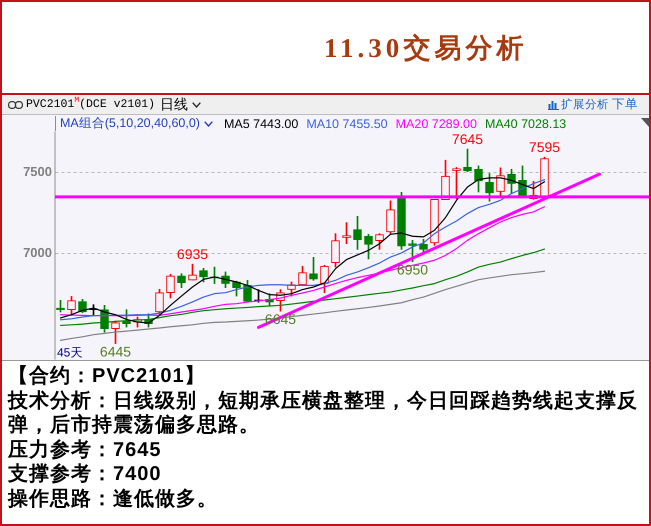 The width and height of the screenshot is (651, 526). I want to click on text: MA5 7443.00, so click(261, 123).